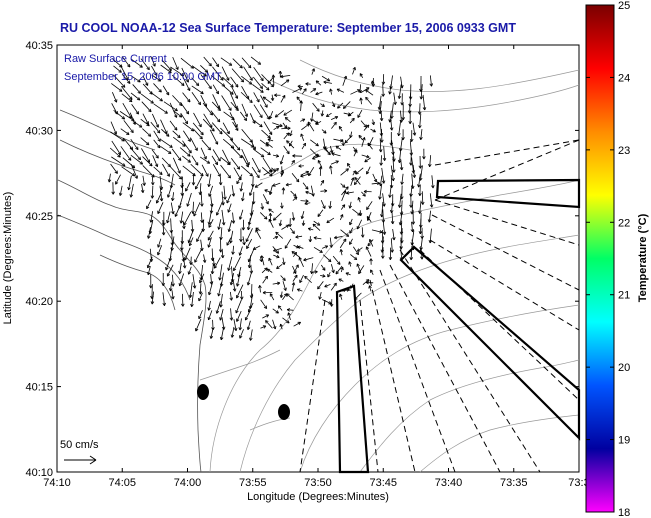  I want to click on colorbar-tick-label: 23, so click(624, 151).